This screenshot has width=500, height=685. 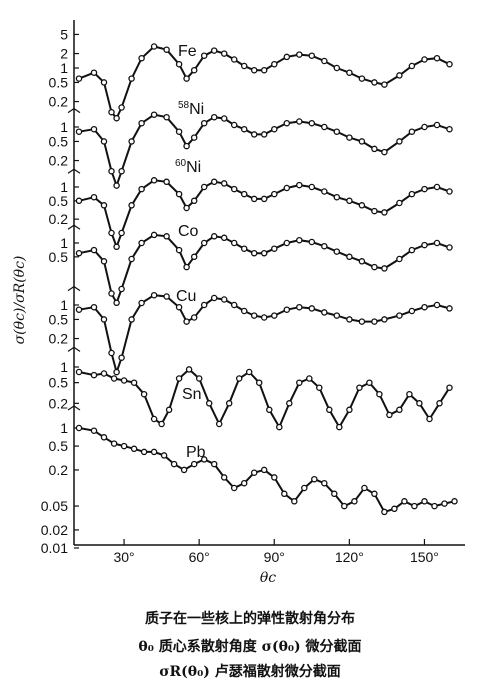 I want to click on series-58Ni: 58Ni, so click(x=264, y=144).